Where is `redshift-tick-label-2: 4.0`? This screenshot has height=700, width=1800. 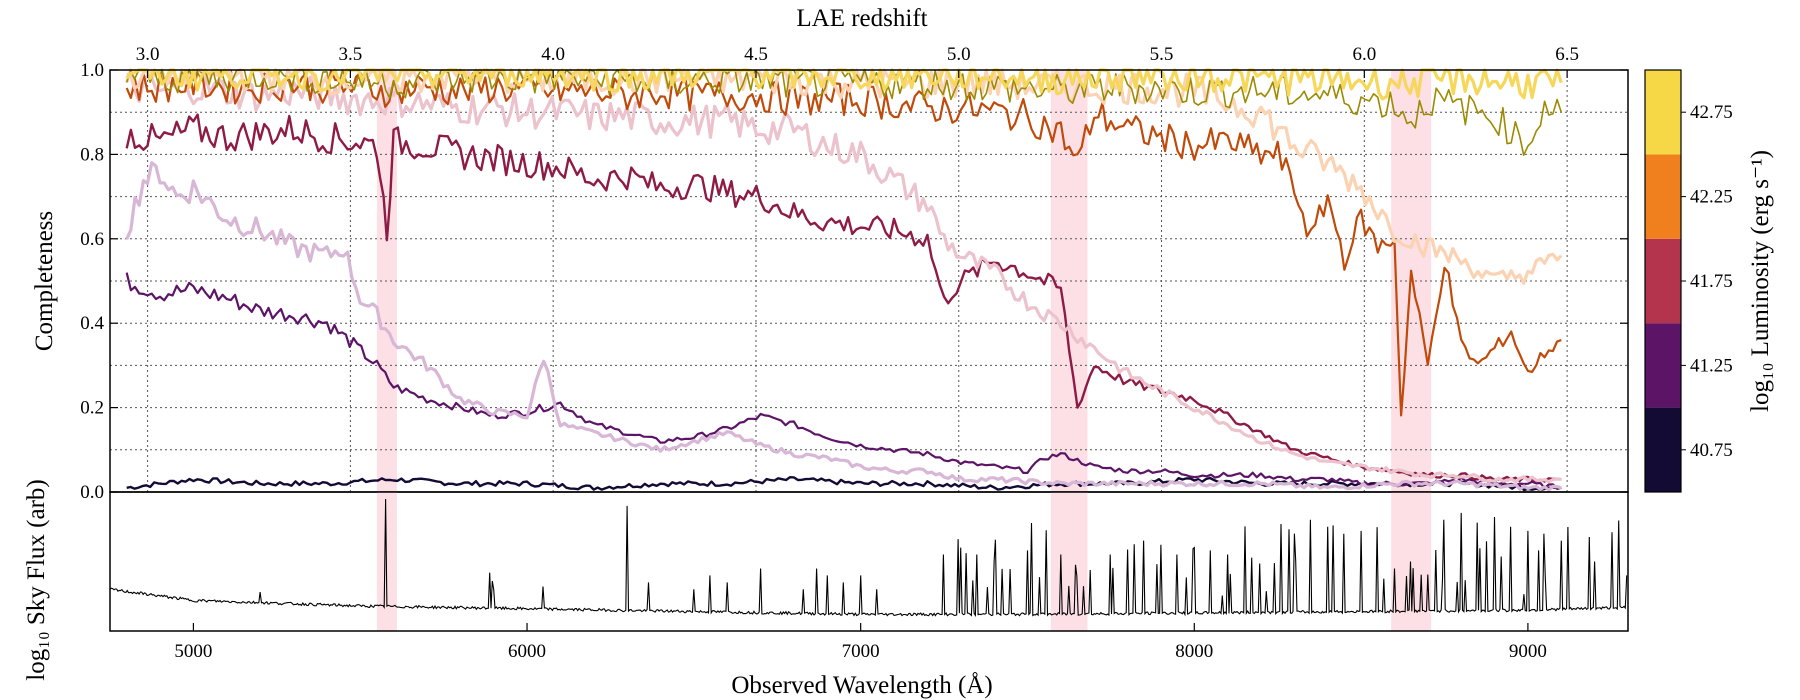
redshift-tick-label-2: 4.0 is located at coordinates (553, 54).